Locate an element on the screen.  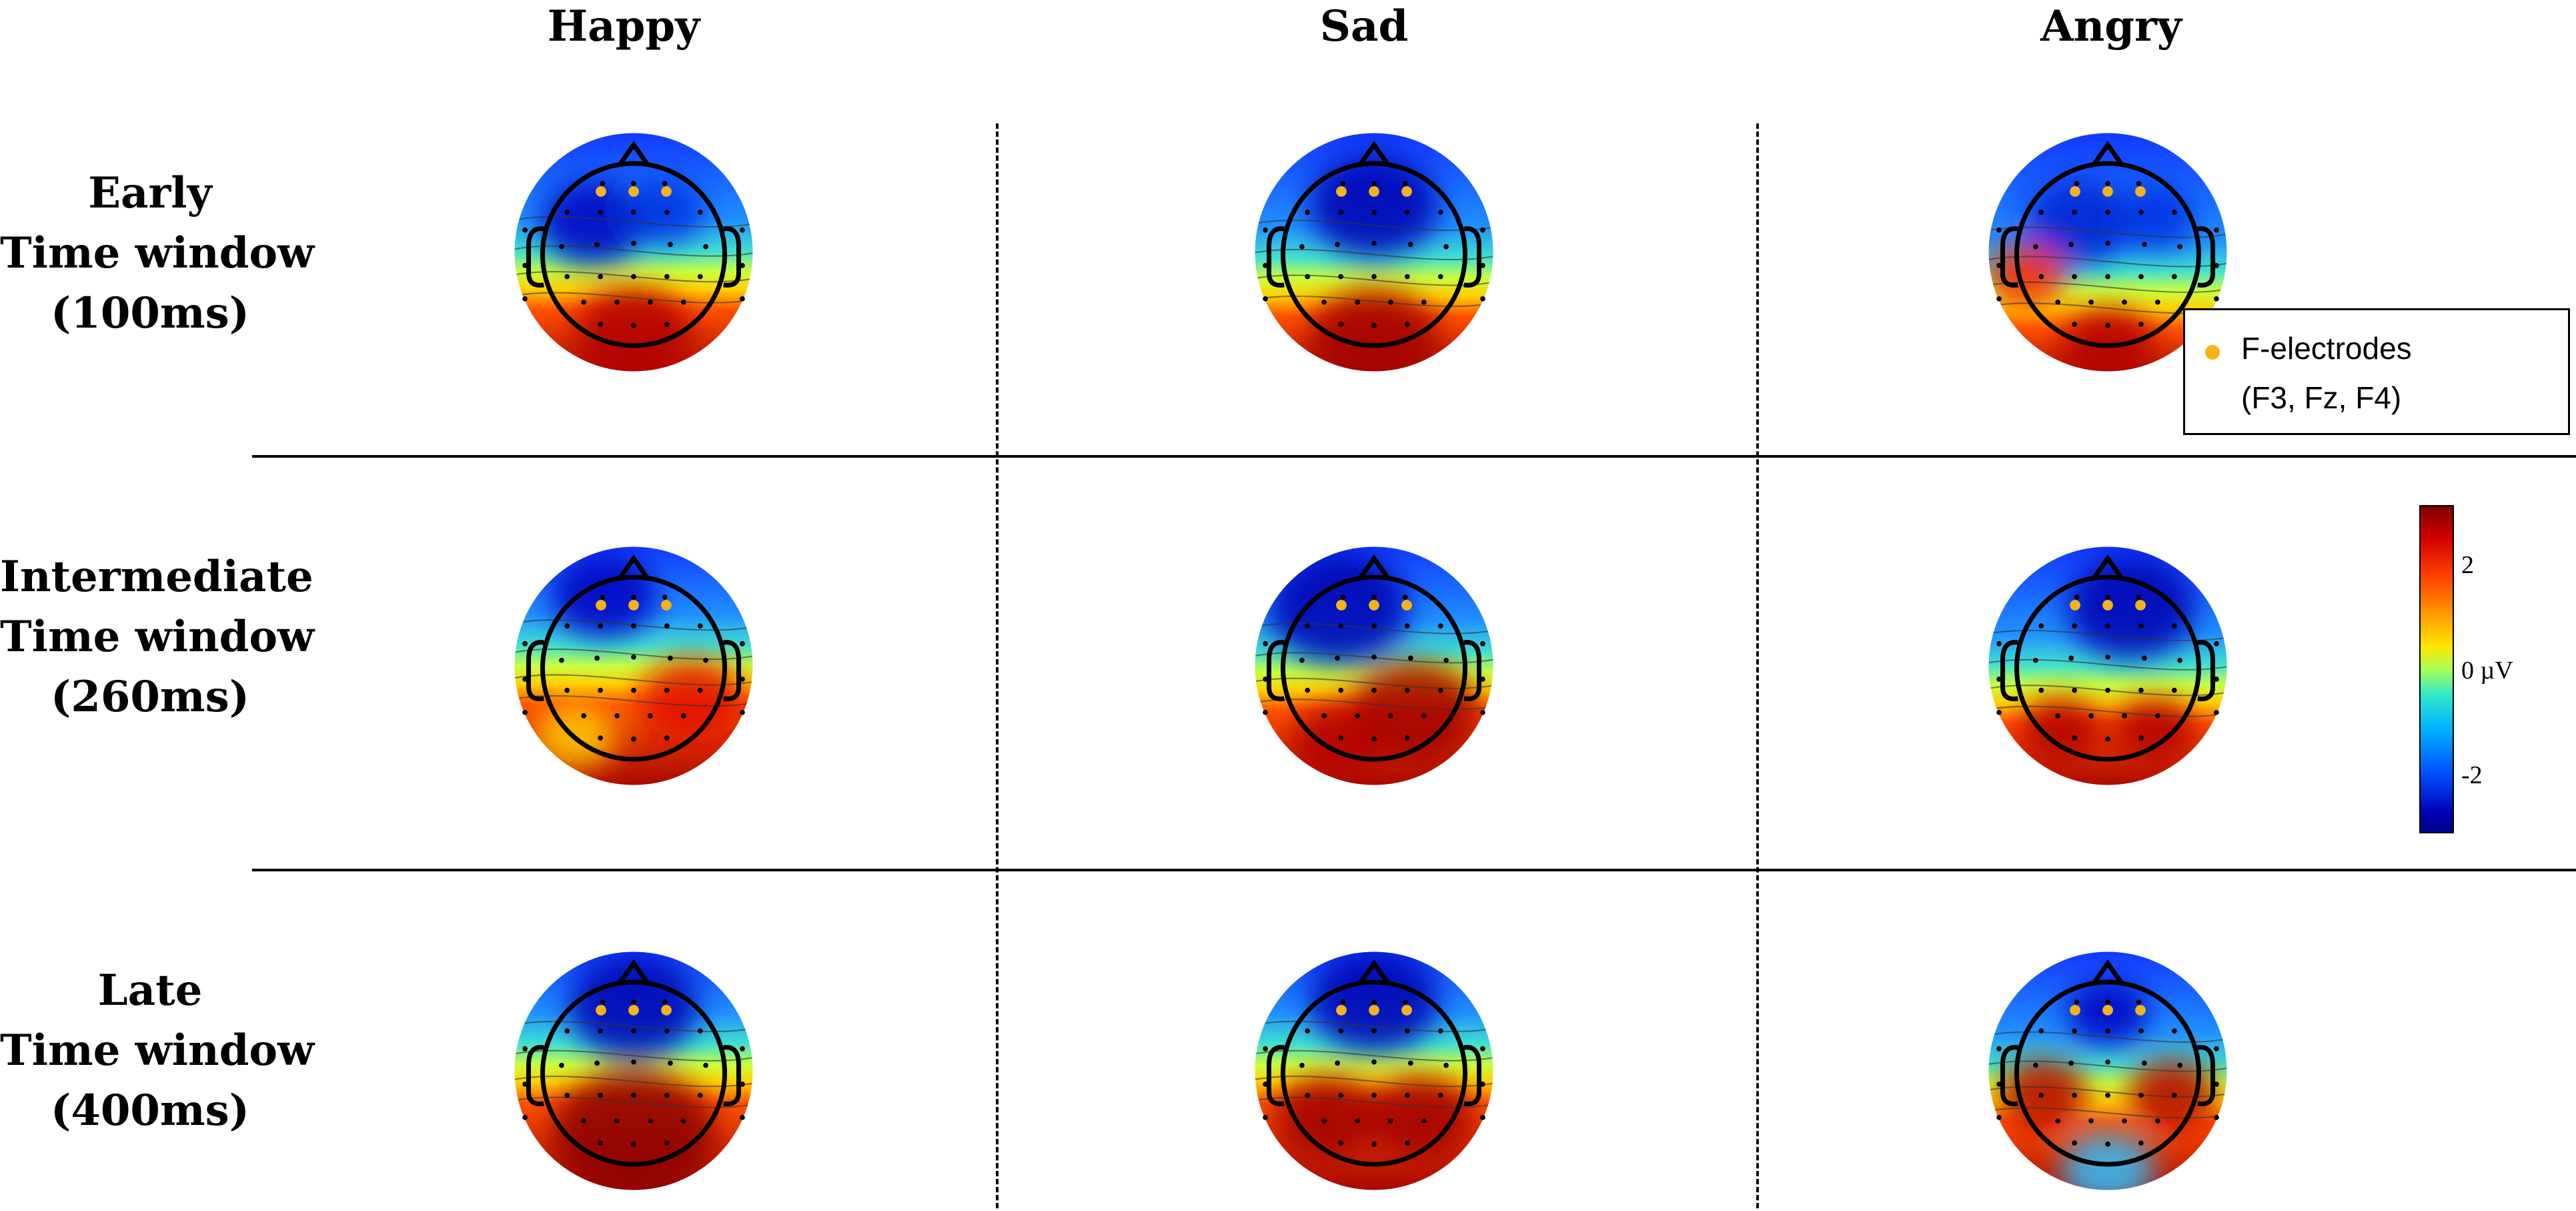
legend-marker-icon is located at coordinates (2212, 352).